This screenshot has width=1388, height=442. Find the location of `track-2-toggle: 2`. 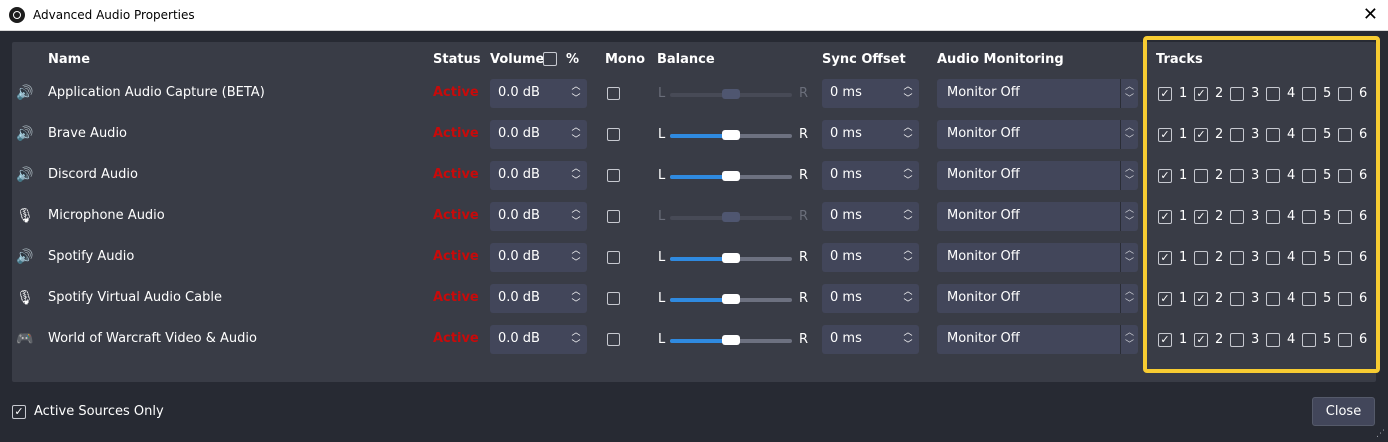

track-2-toggle: 2 is located at coordinates (1208, 175).